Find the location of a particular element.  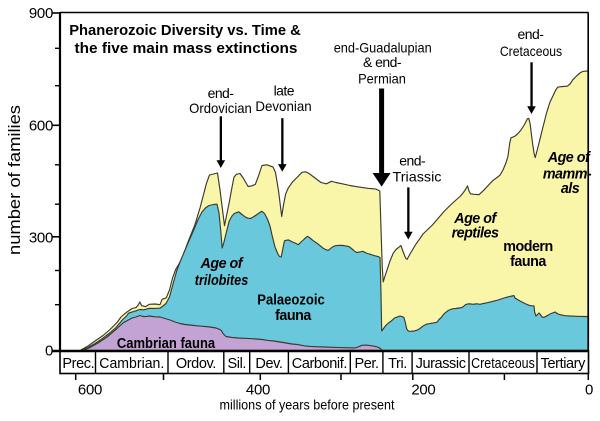

svg-text: Tertiary is located at coordinates (563, 364).